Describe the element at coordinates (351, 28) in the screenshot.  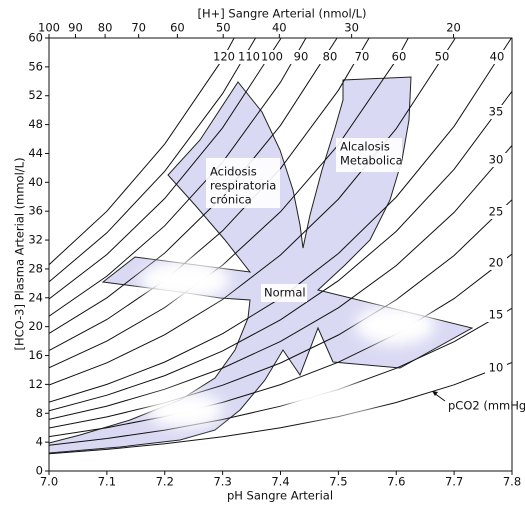
I see `top-tick-label: 30` at that location.